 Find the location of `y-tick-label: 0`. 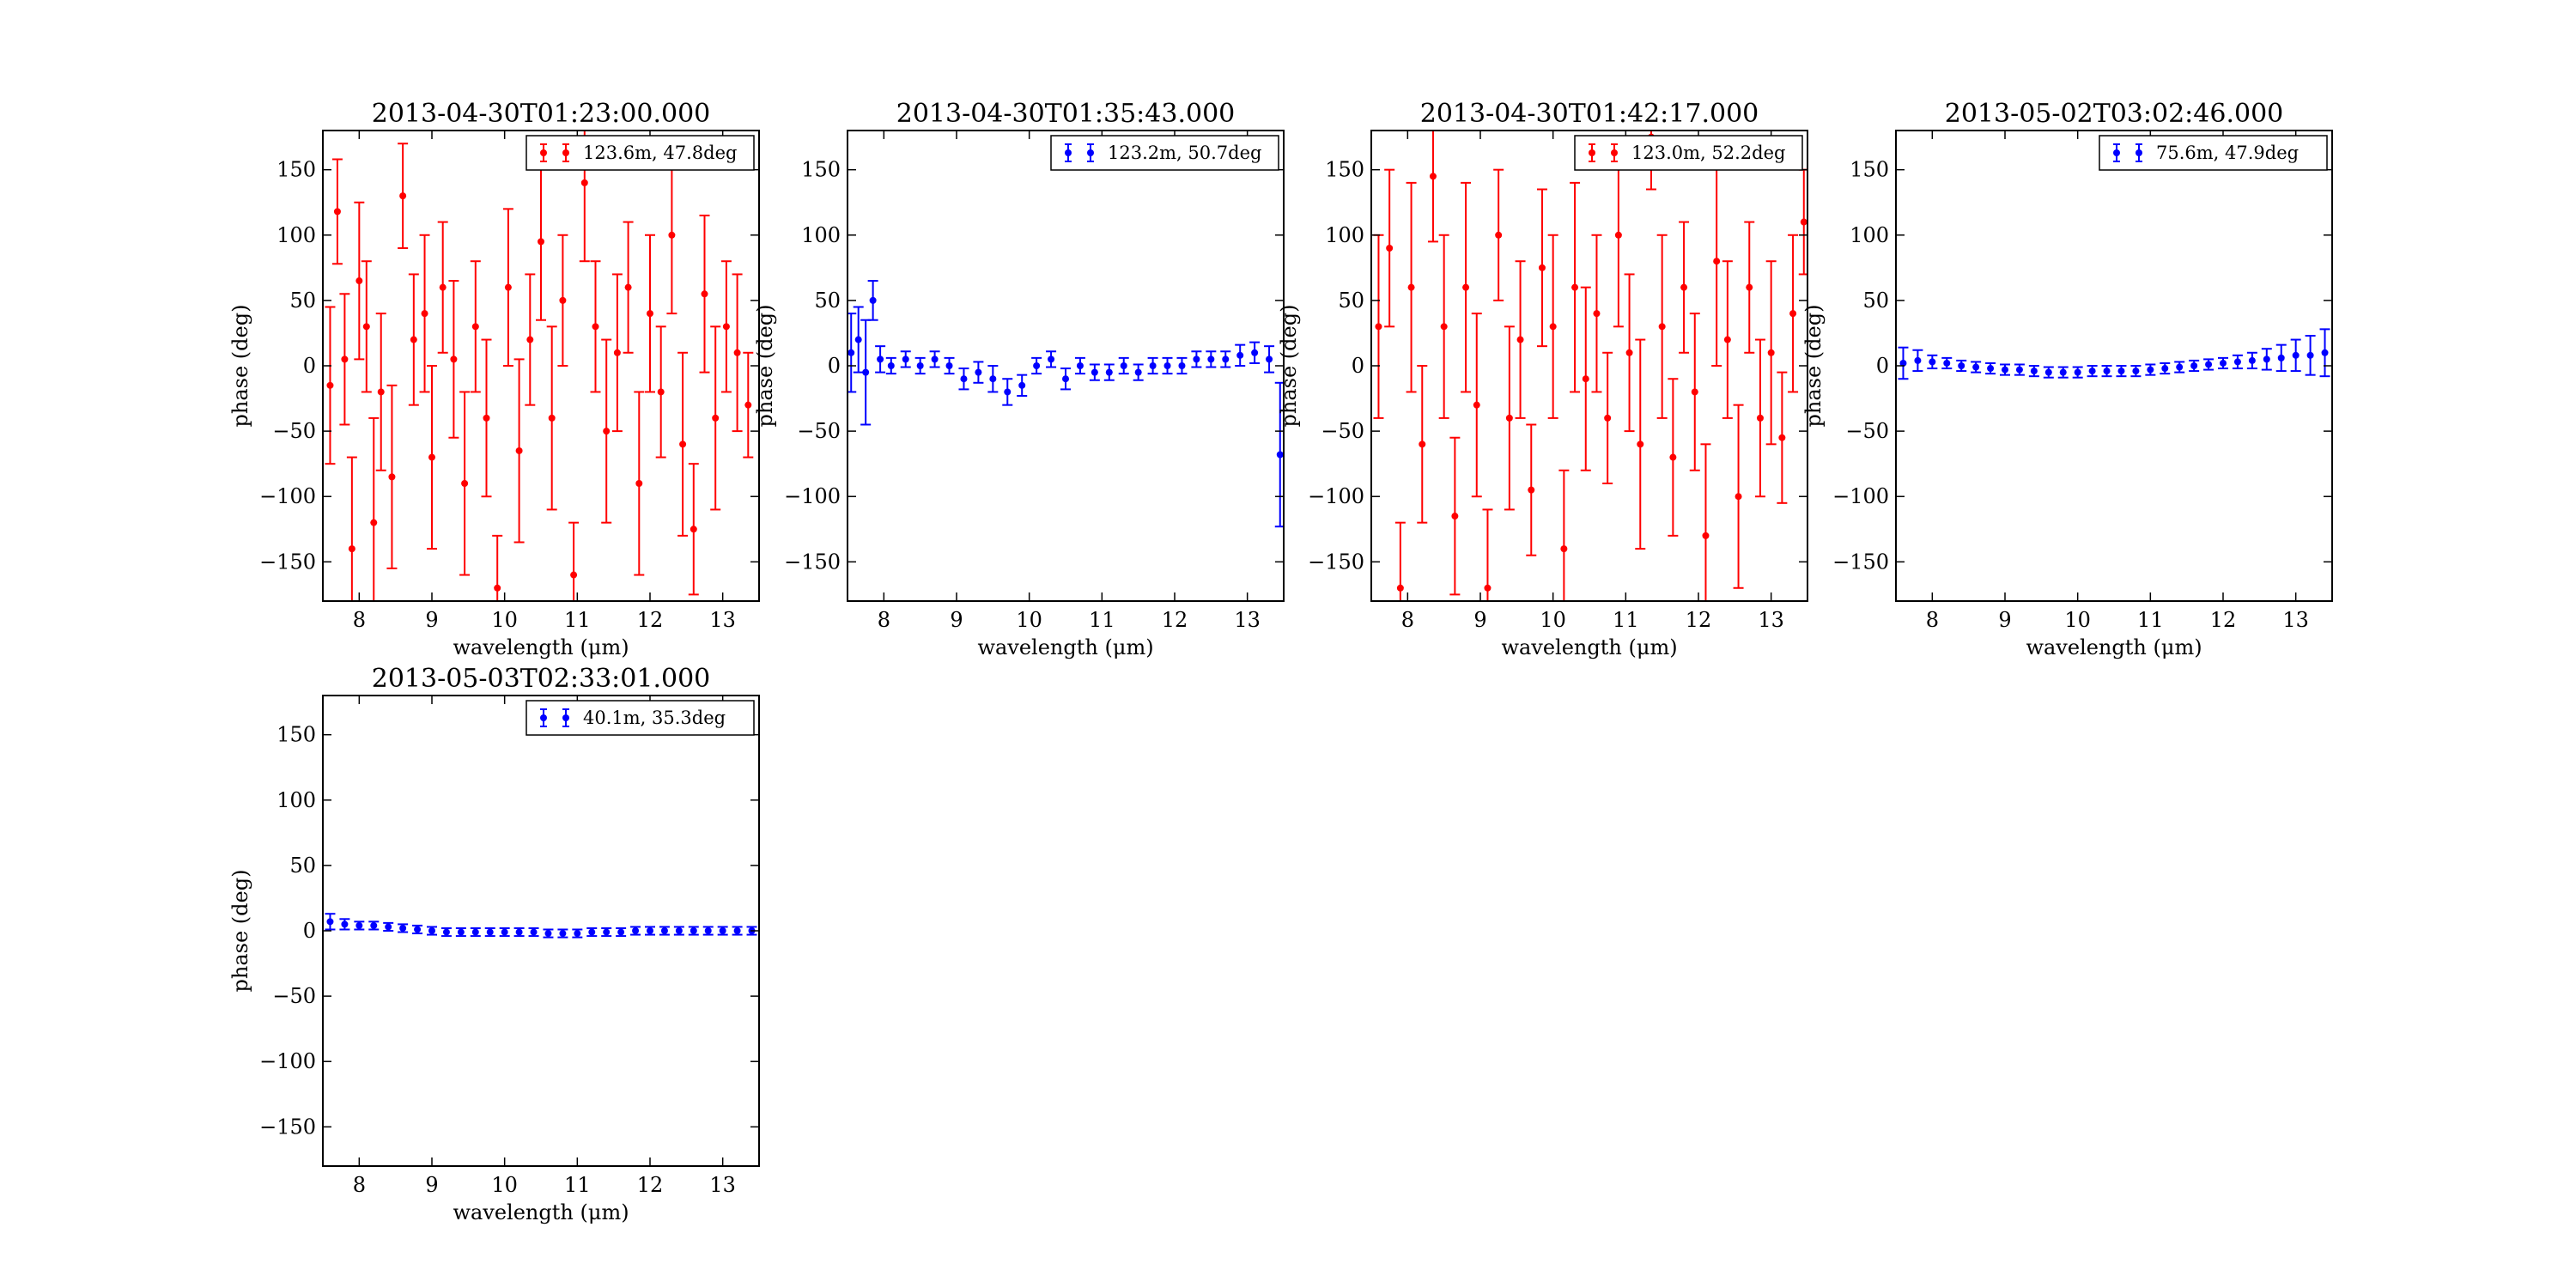

y-tick-label: 0 is located at coordinates (310, 931).